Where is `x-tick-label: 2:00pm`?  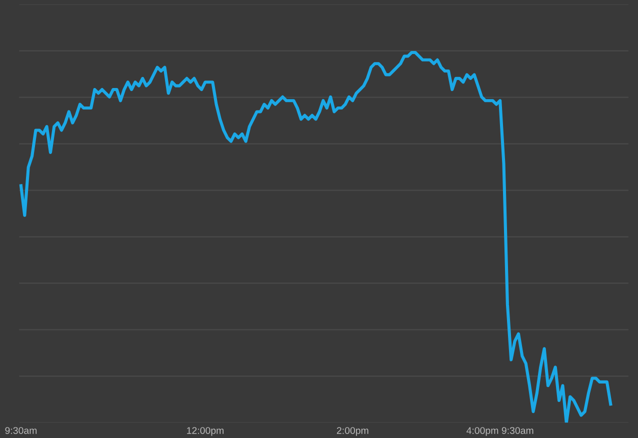 x-tick-label: 2:00pm is located at coordinates (352, 431).